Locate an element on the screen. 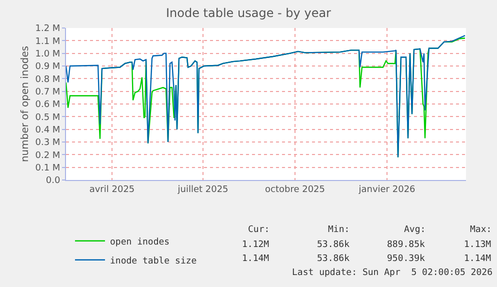 The height and width of the screenshot is (287, 497). text: Avg: is located at coordinates (415, 230).